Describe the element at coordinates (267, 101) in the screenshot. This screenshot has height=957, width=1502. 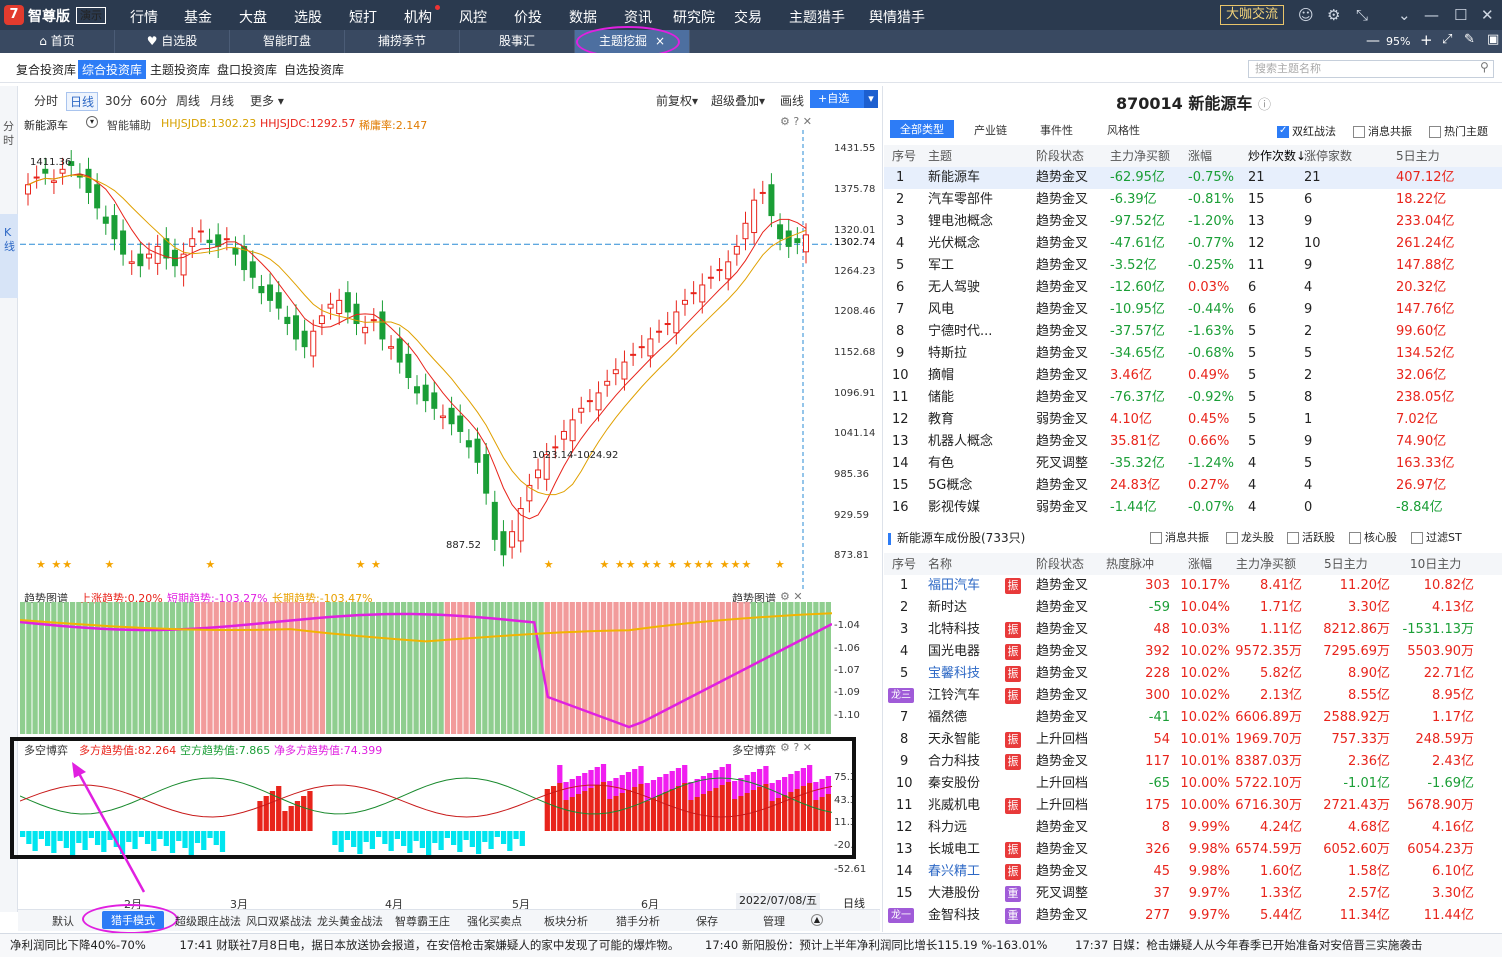
I see `period-more: 更多 ▾` at that location.